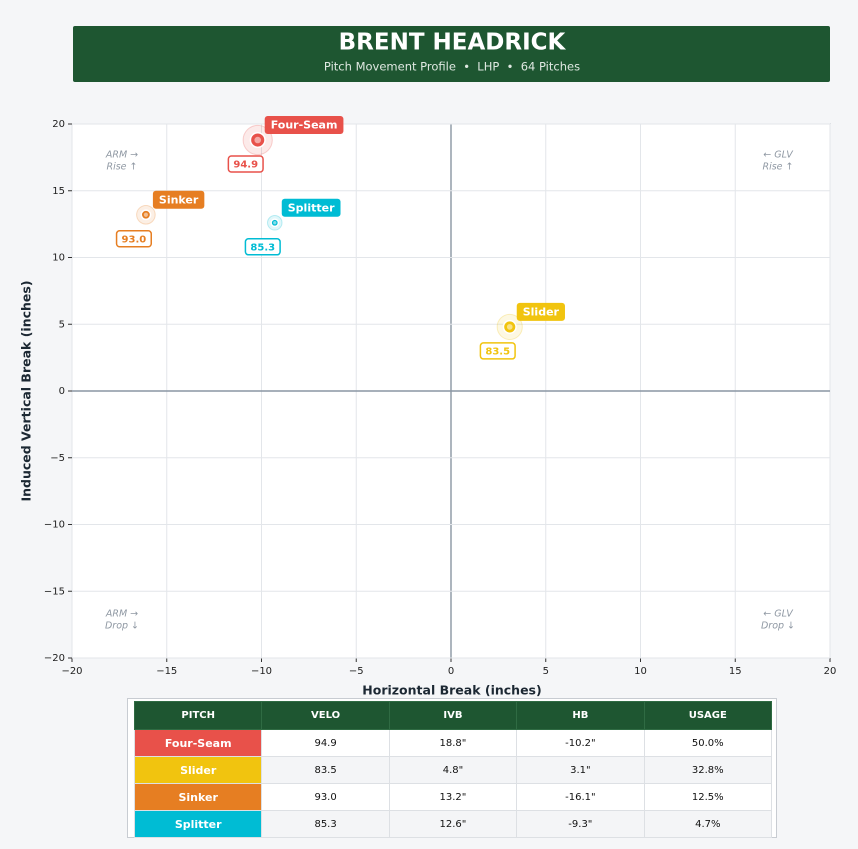  I want to click on name-label: Four-Seam, so click(304, 125).